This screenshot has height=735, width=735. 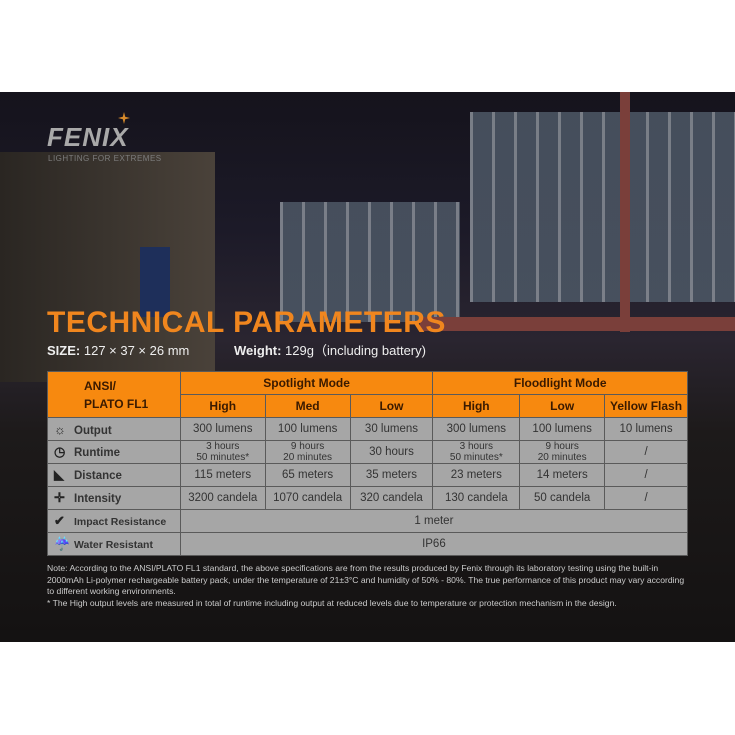 I want to click on brand-tagline: LIGHTING FOR EXTREMES, so click(x=105, y=158).